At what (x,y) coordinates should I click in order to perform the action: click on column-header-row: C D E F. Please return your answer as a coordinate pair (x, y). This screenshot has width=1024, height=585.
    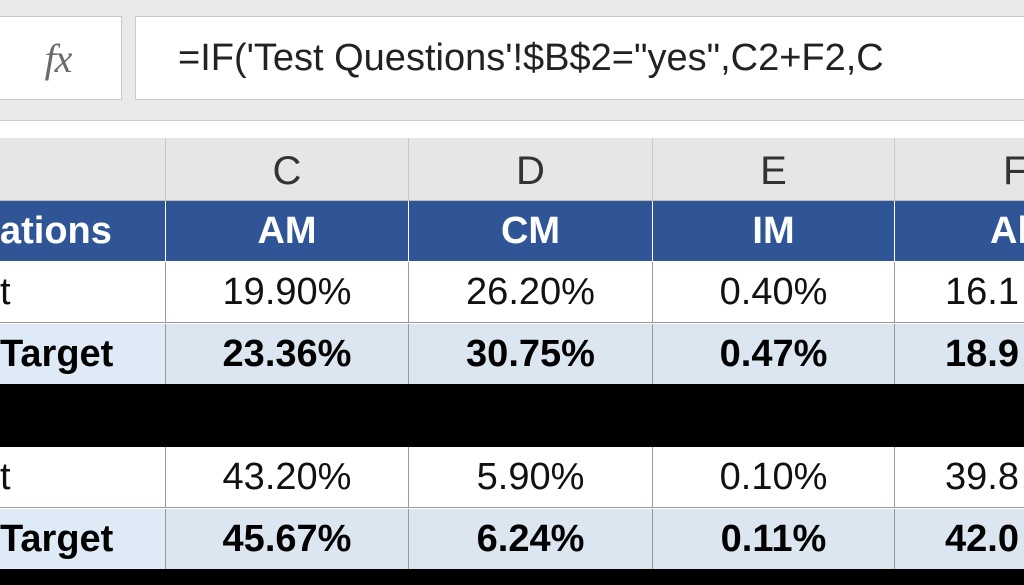
    Looking at the image, I should click on (512, 169).